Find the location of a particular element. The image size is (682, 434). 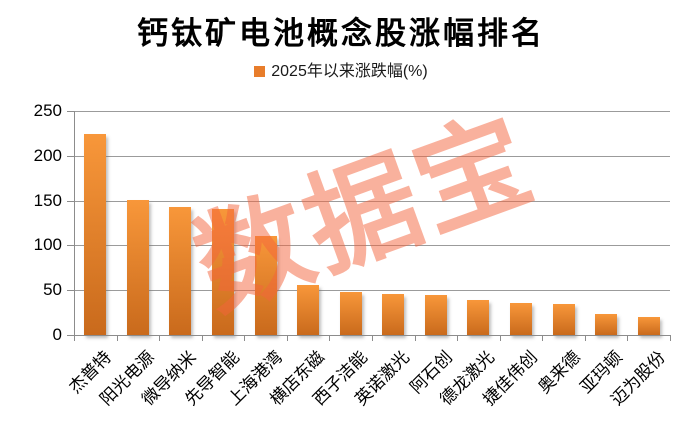

y-axis-line is located at coordinates (74, 223).